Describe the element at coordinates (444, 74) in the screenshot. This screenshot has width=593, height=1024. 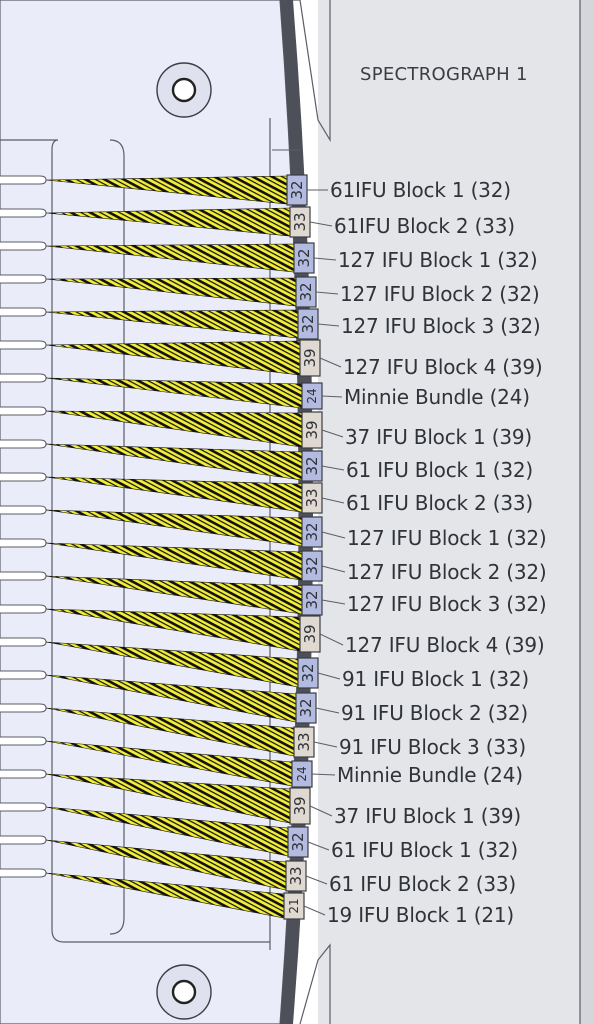
I see `spectrograph-title: SPECTROGRAPH 1` at that location.